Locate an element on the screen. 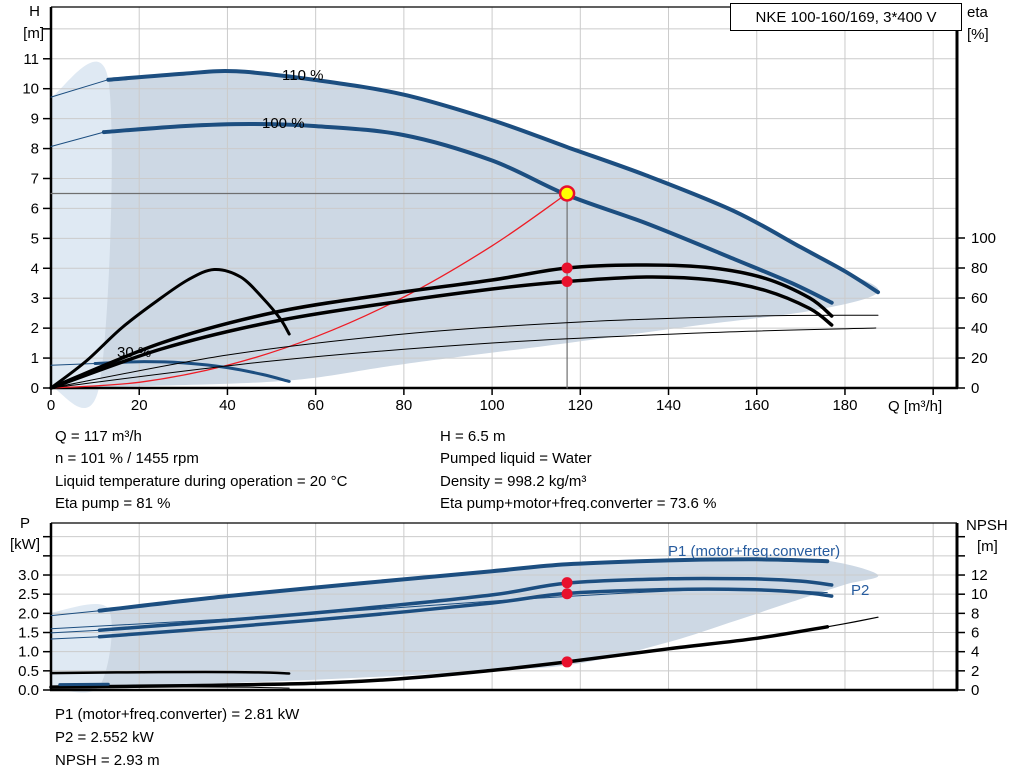 The width and height of the screenshot is (1024, 781). chart-text: 11 is located at coordinates (31, 59).